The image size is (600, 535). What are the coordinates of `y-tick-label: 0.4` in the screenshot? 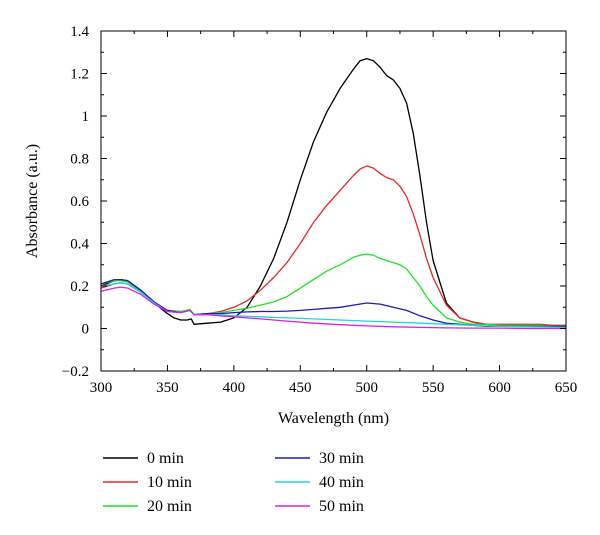 It's located at (79, 245).